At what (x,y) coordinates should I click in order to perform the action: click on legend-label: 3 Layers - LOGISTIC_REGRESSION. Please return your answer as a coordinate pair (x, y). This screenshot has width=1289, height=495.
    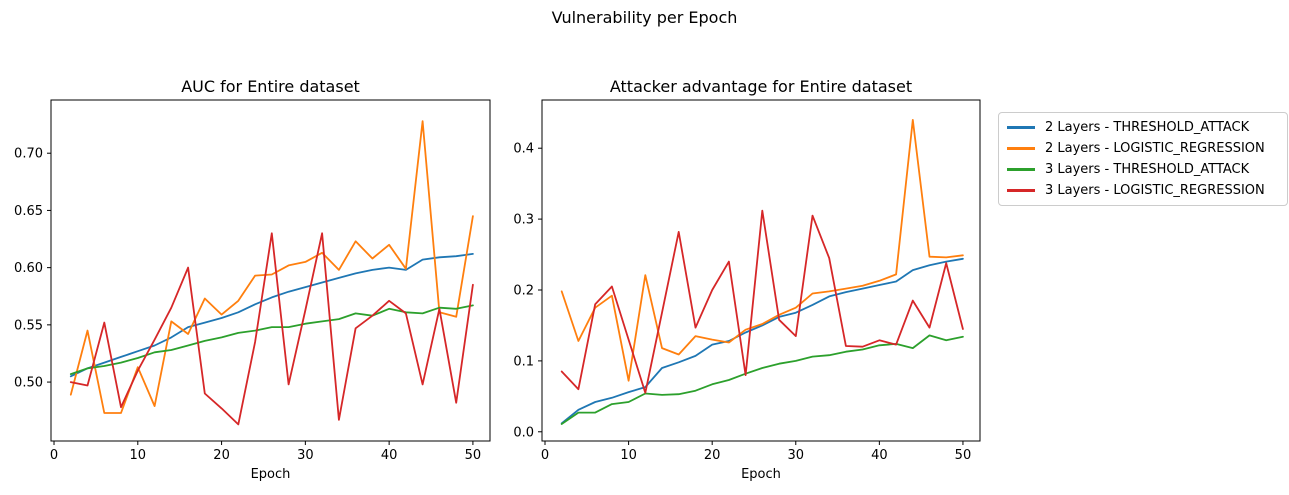
    Looking at the image, I should click on (1155, 190).